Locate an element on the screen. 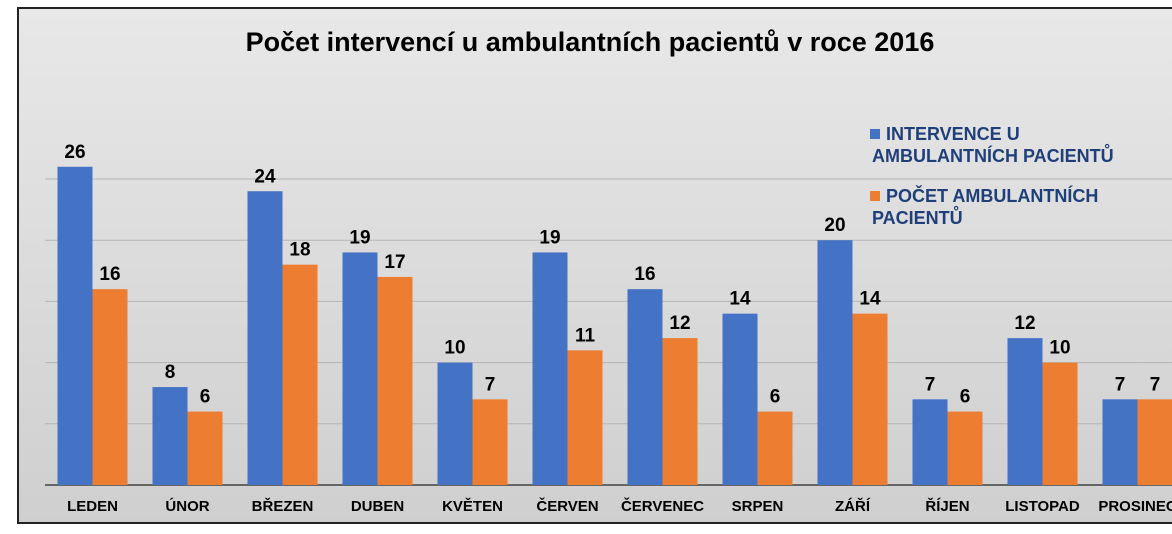  data-label: 11 is located at coordinates (585, 335).